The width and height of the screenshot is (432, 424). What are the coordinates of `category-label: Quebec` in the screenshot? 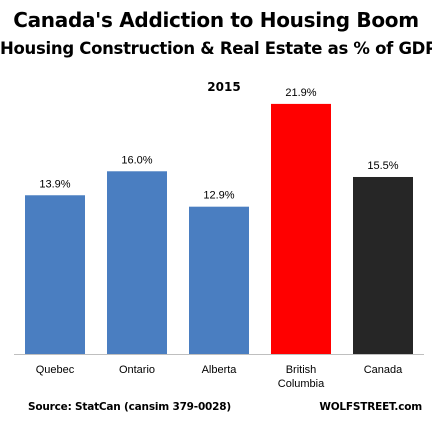 It's located at (55, 370).